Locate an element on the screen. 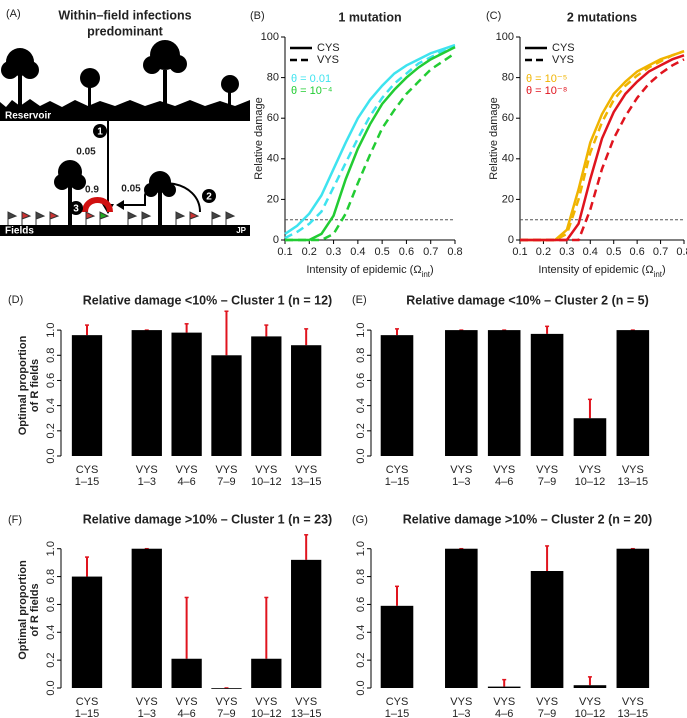  x-axis-label: ) is located at coordinates (432, 270).